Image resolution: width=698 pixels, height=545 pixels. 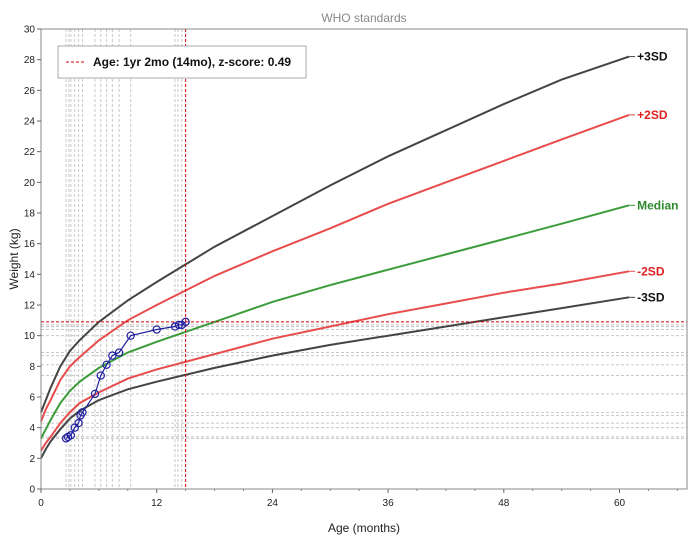 I want to click on y-tick-label: 24, so click(x=30, y=122).